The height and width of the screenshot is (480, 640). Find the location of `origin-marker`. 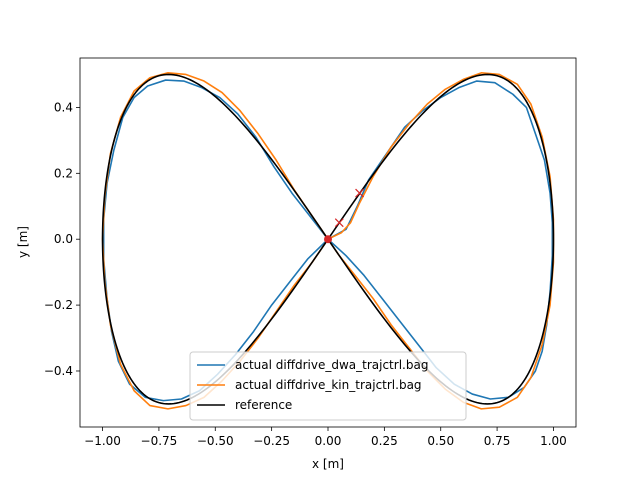

origin-marker is located at coordinates (328, 239).